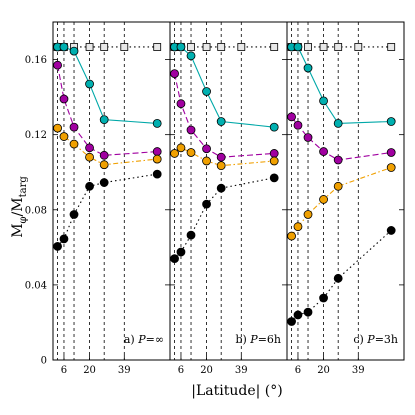 The image size is (415, 415). I want to click on panel-label-prefix: b), so click(242, 339).